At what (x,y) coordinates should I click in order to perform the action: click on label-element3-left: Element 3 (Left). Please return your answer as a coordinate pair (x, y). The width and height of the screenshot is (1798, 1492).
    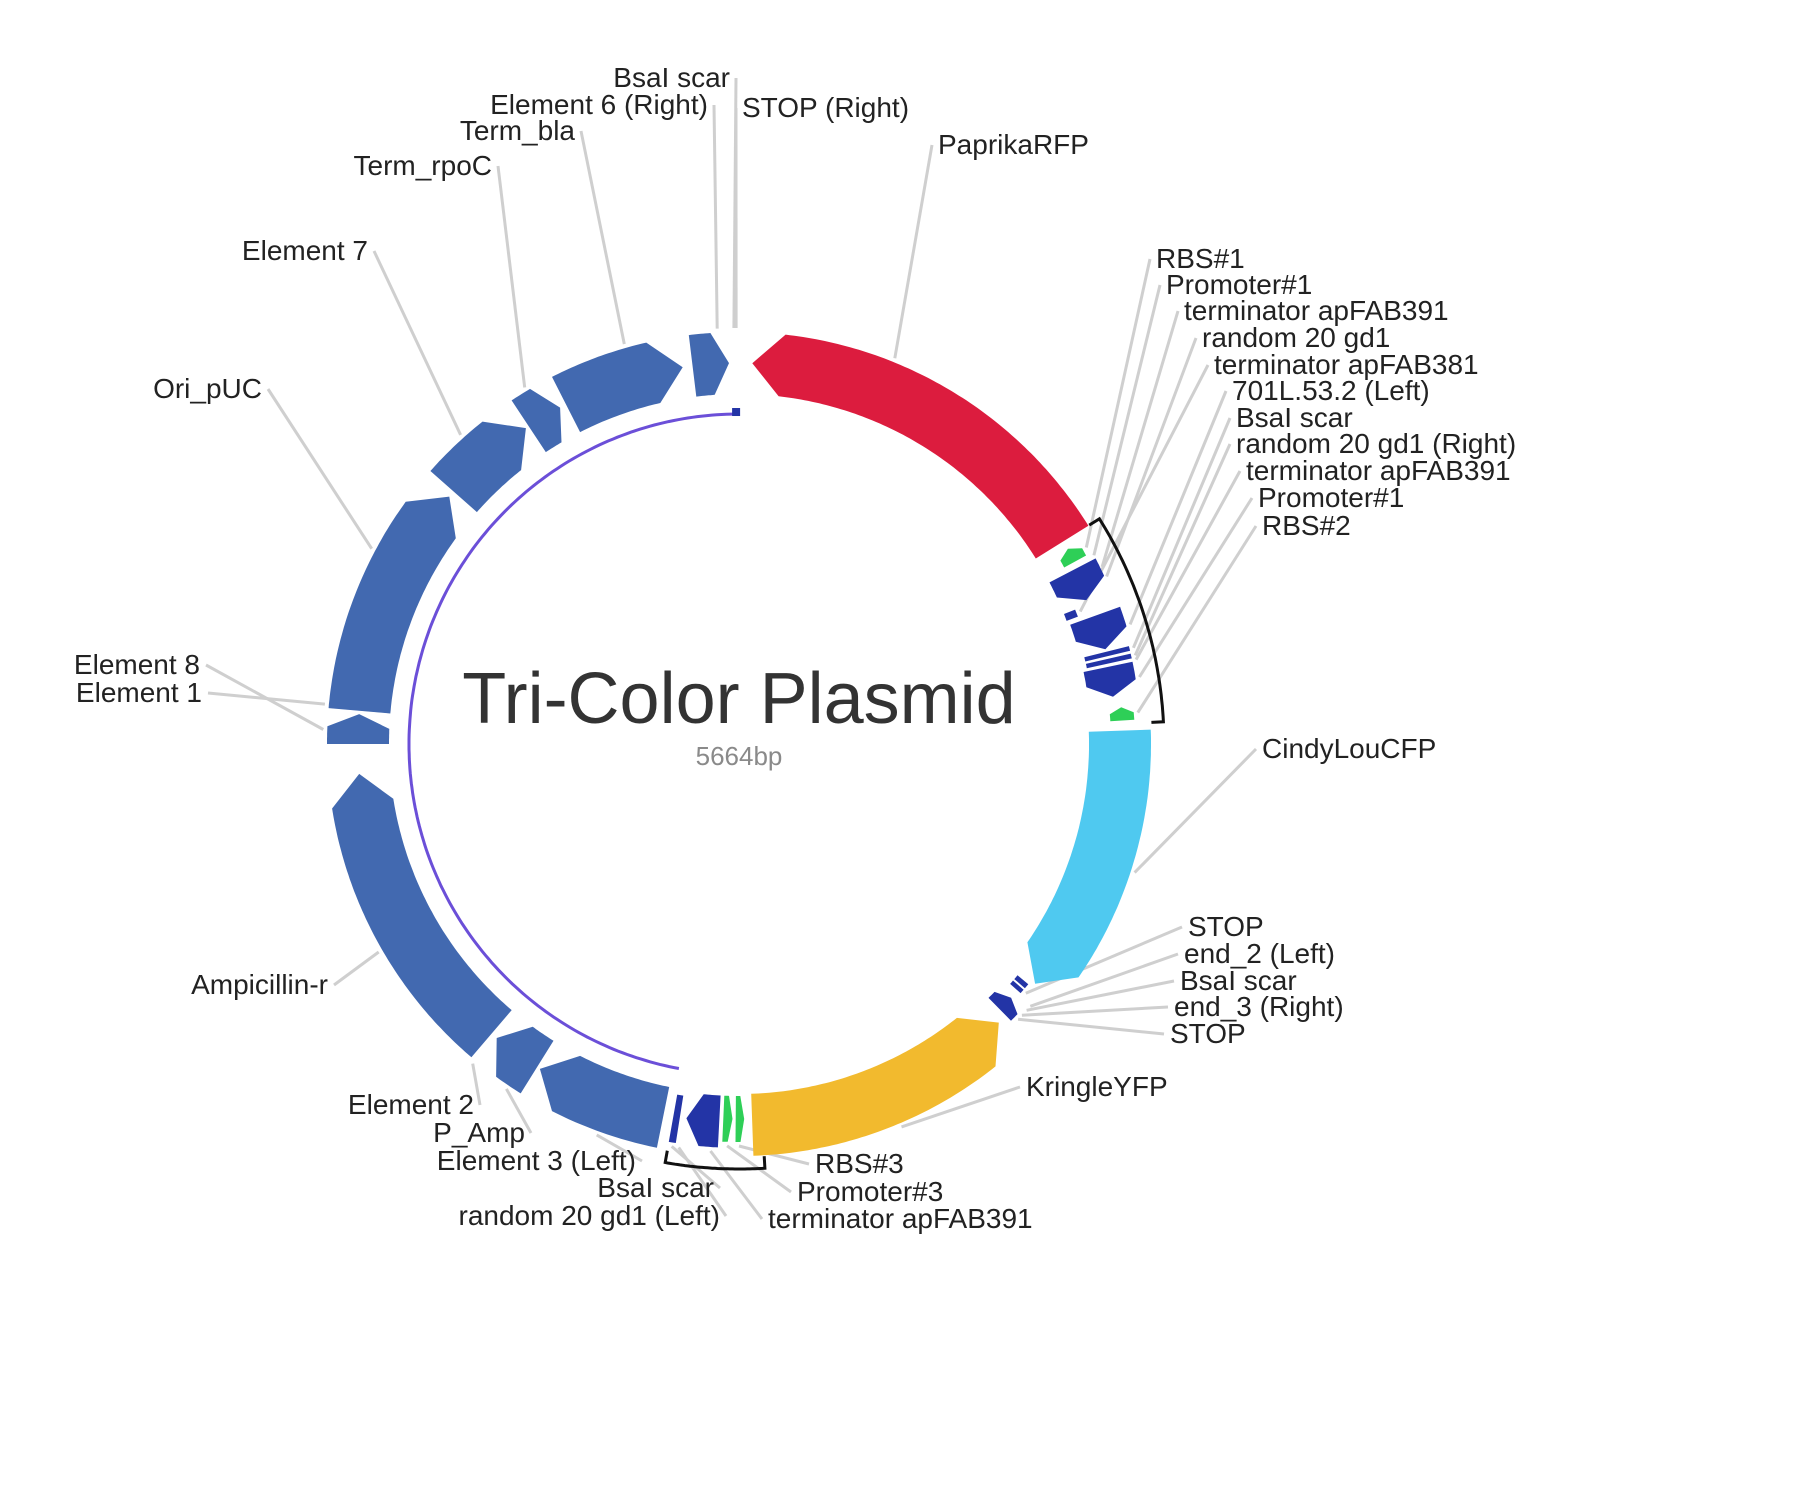
    Looking at the image, I should click on (536, 1160).